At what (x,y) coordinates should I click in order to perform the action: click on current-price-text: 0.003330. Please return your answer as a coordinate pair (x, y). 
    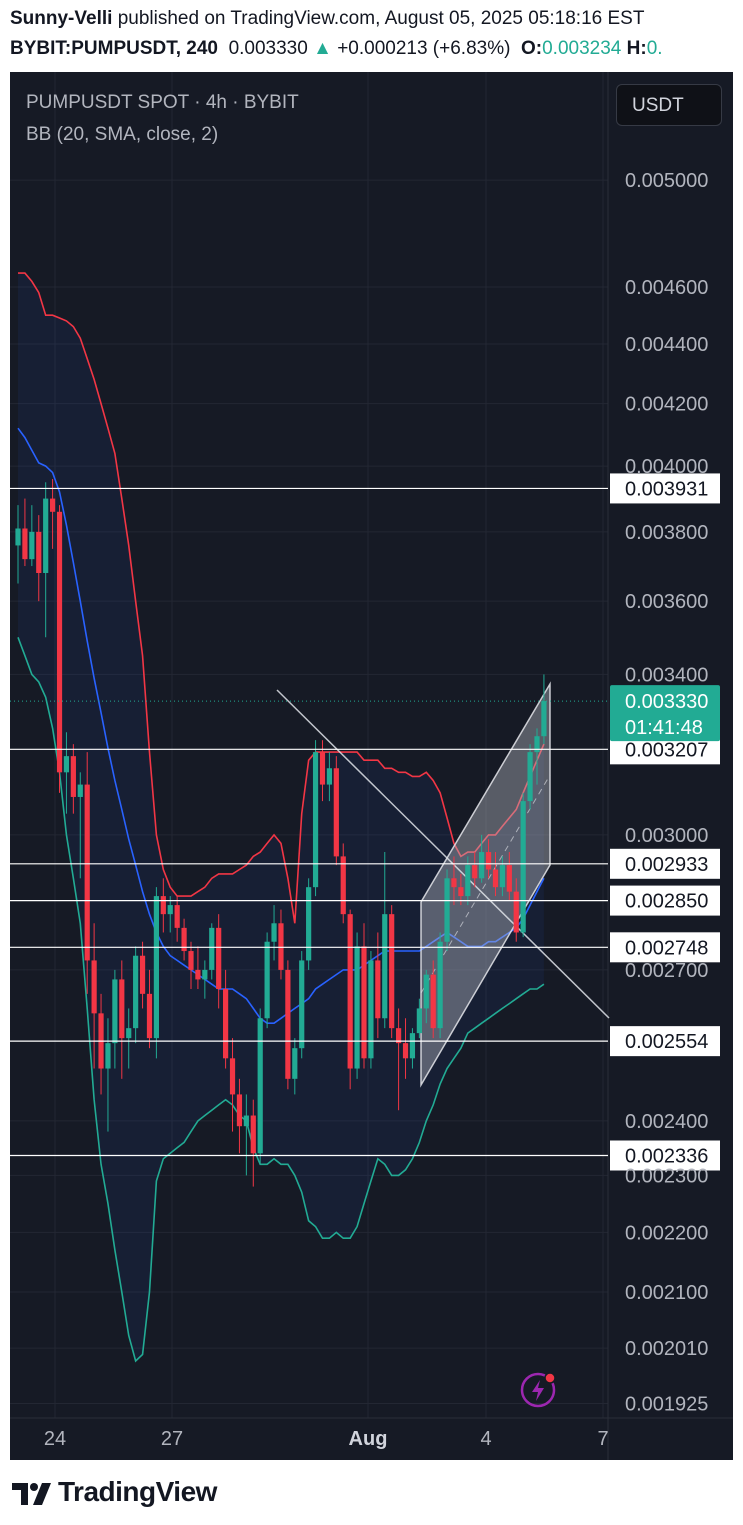
    Looking at the image, I should click on (666, 702).